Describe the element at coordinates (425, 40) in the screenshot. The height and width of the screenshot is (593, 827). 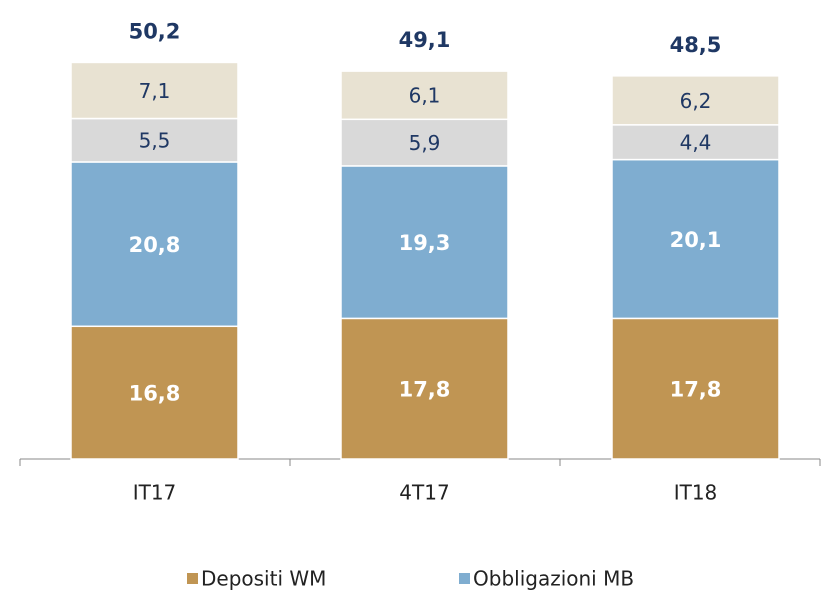
I see `total-label: 49,1` at that location.